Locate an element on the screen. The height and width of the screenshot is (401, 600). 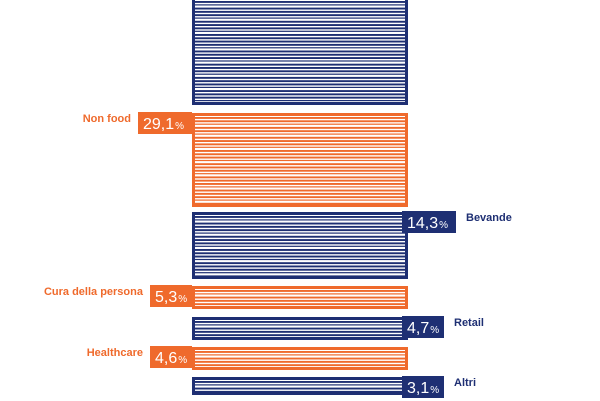
value-label-bevande: 14,3% is located at coordinates (427, 223).